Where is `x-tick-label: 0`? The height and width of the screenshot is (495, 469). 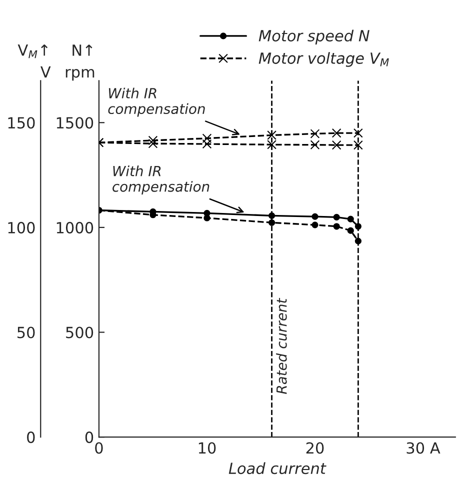 x-tick-label: 0 is located at coordinates (99, 448).